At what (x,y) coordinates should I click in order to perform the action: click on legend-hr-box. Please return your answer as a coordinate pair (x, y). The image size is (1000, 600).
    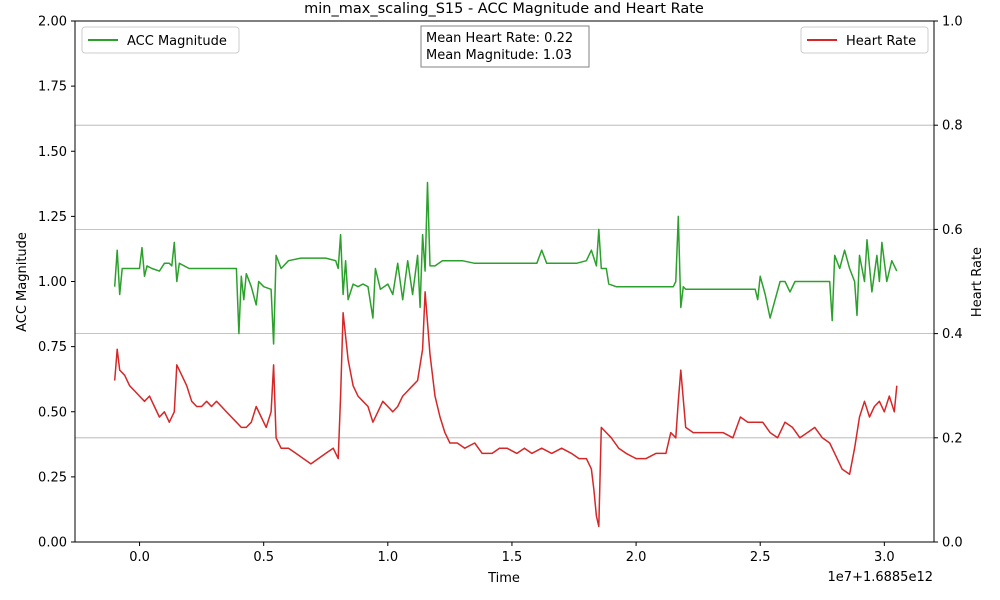
    Looking at the image, I should click on (864, 40).